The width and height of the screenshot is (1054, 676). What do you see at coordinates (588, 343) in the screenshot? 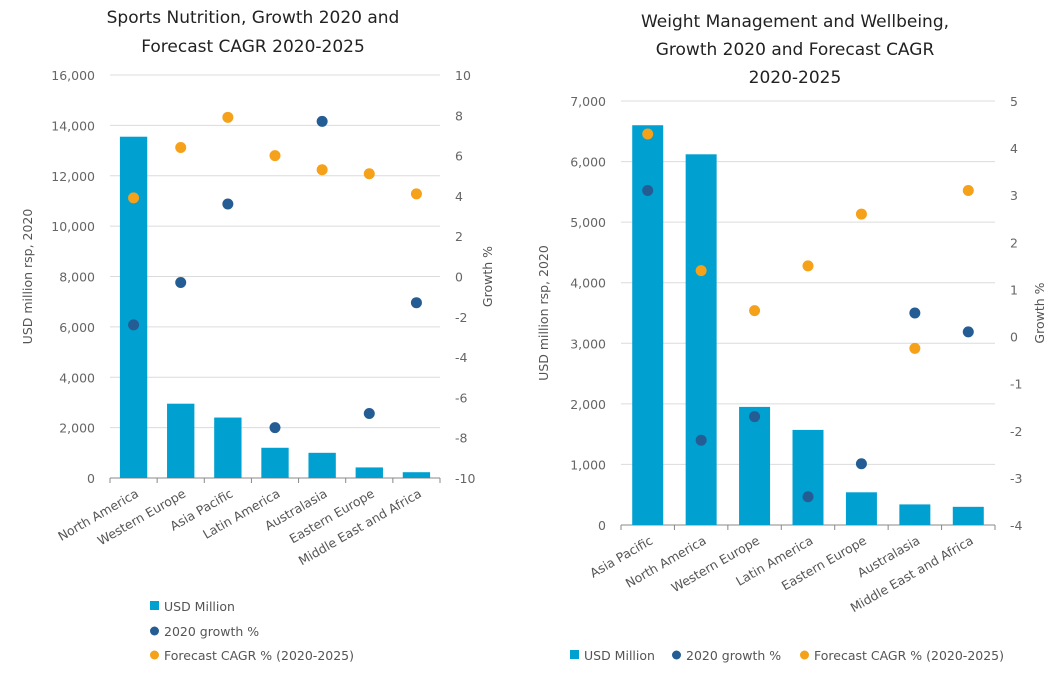
I see `y-tick-label: 3,000` at bounding box center [588, 343].